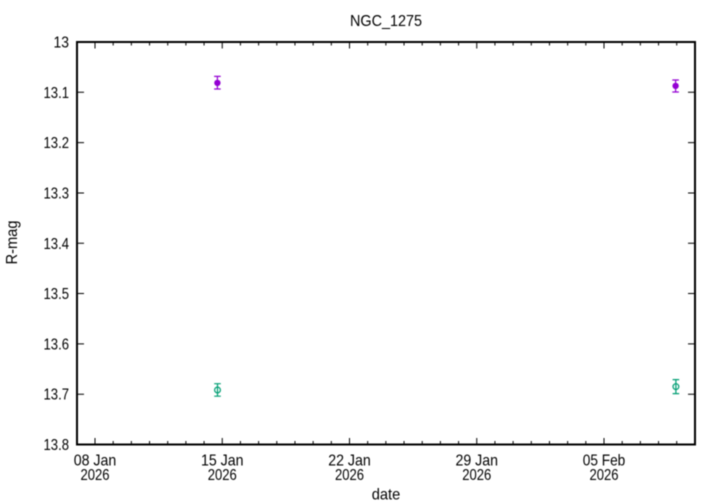 The height and width of the screenshot is (504, 720). I want to click on svg-text: 13.7, so click(57, 395).